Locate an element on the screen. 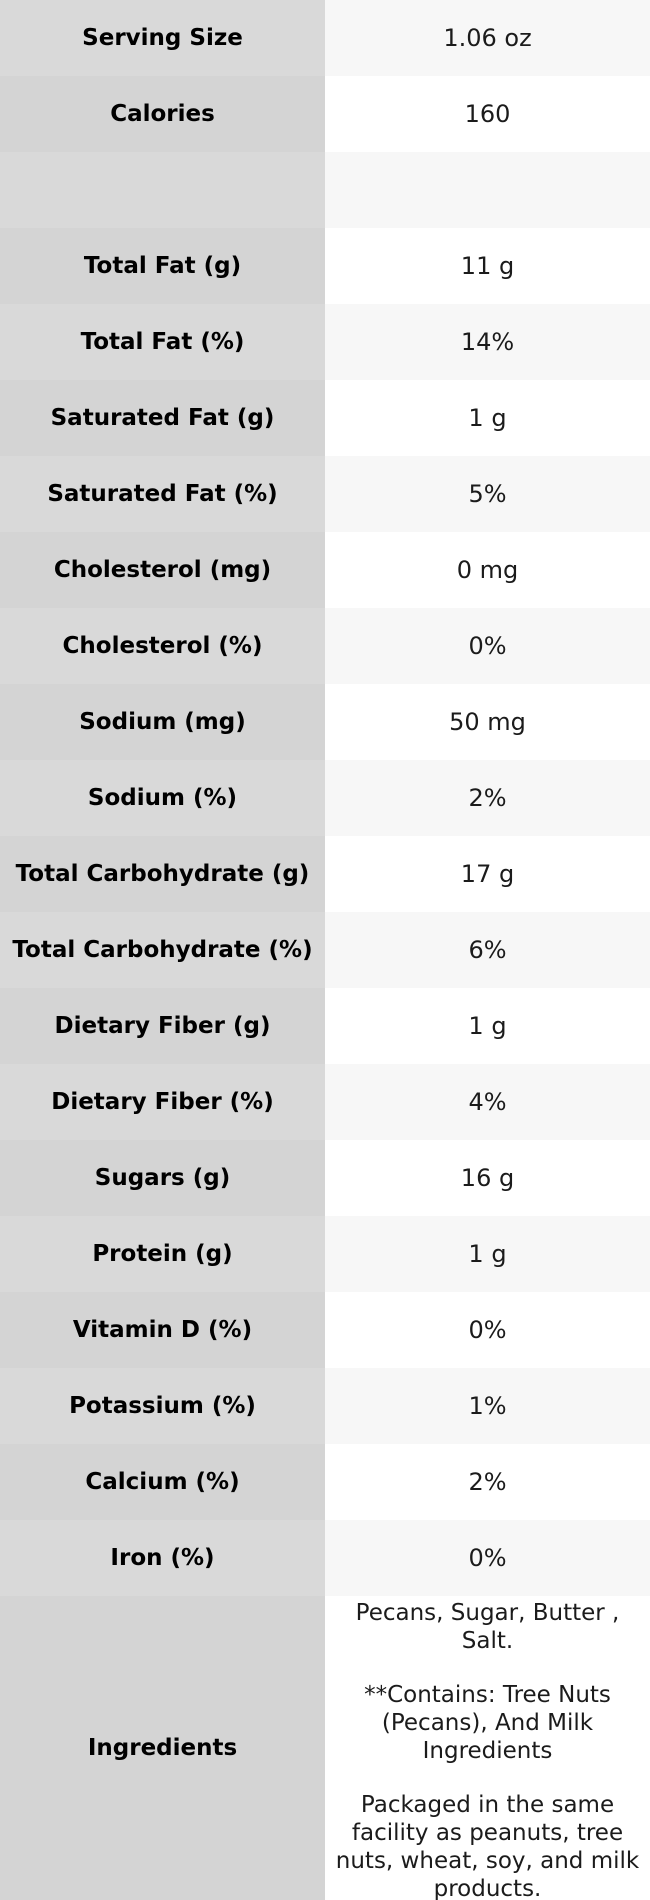  table-row: Protein (g) 1 g is located at coordinates (325, 1254).